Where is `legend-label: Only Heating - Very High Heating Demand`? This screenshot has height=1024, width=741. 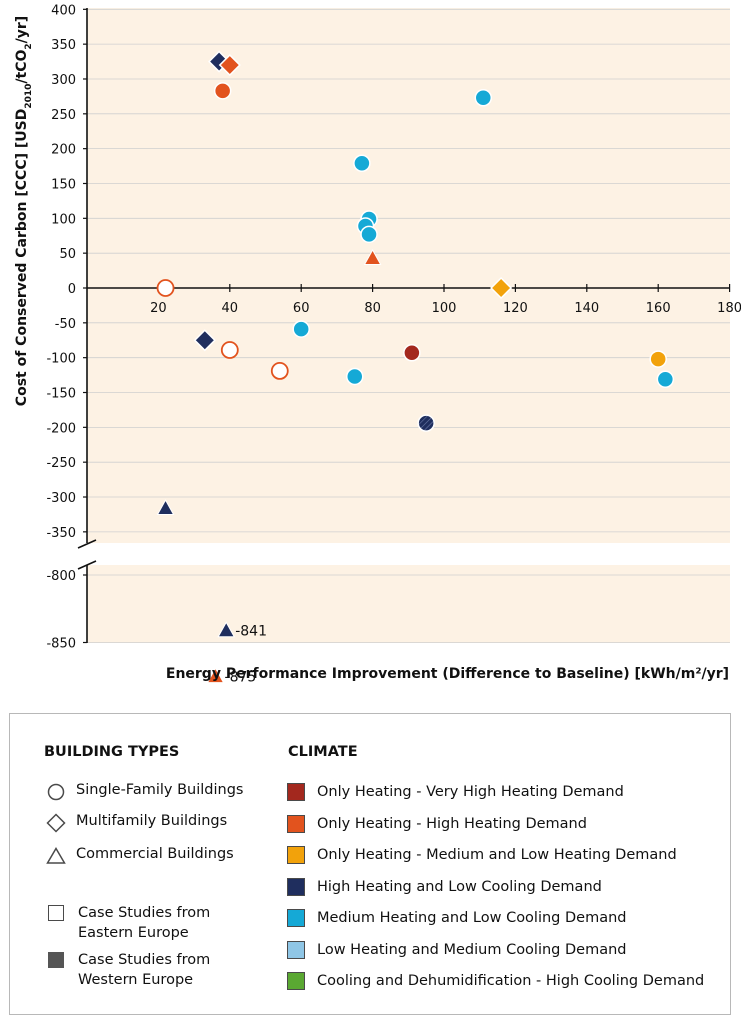
legend-label: Only Heating - Very High Heating Demand is located at coordinates (470, 792).